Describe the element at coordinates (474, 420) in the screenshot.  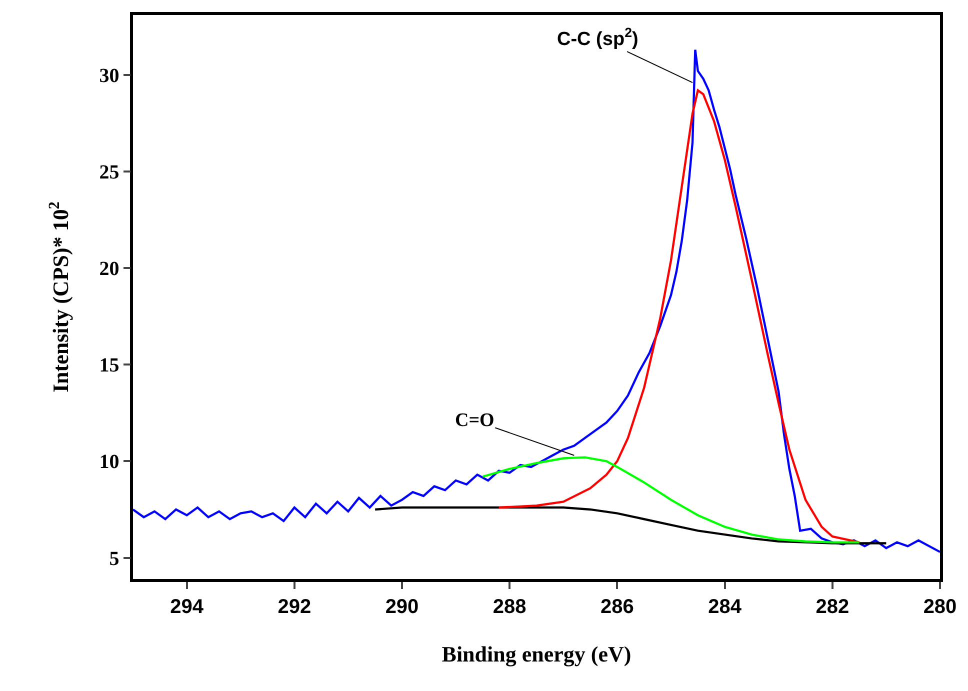
I see `annotation: C=O` at that location.